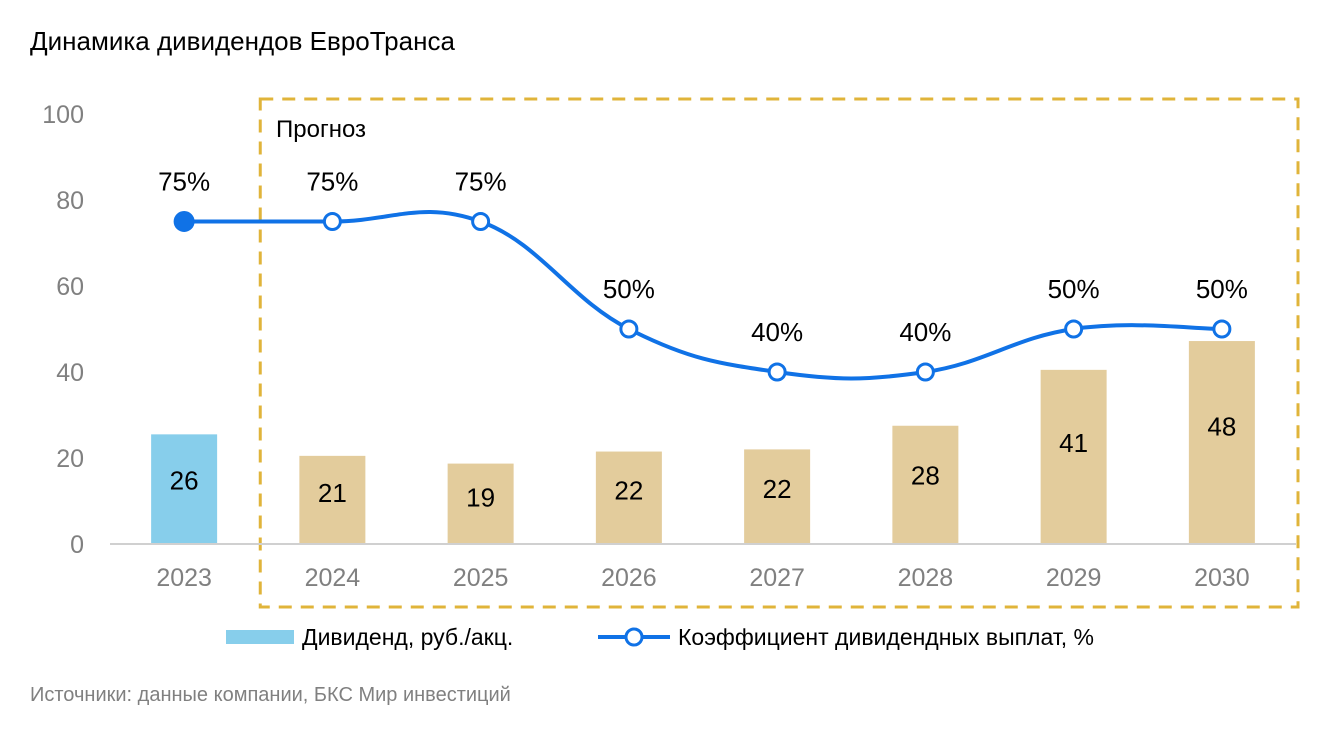 The height and width of the screenshot is (730, 1344). Describe the element at coordinates (1074, 578) in the screenshot. I see `x-tick-label: 2029` at that location.